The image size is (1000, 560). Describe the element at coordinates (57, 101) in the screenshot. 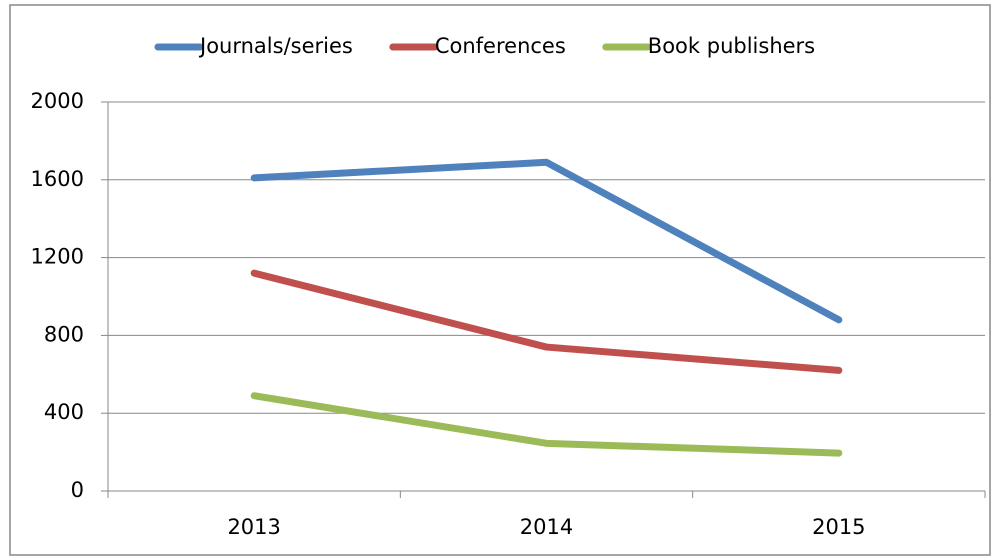

I see `y-tick-label: 2000` at that location.